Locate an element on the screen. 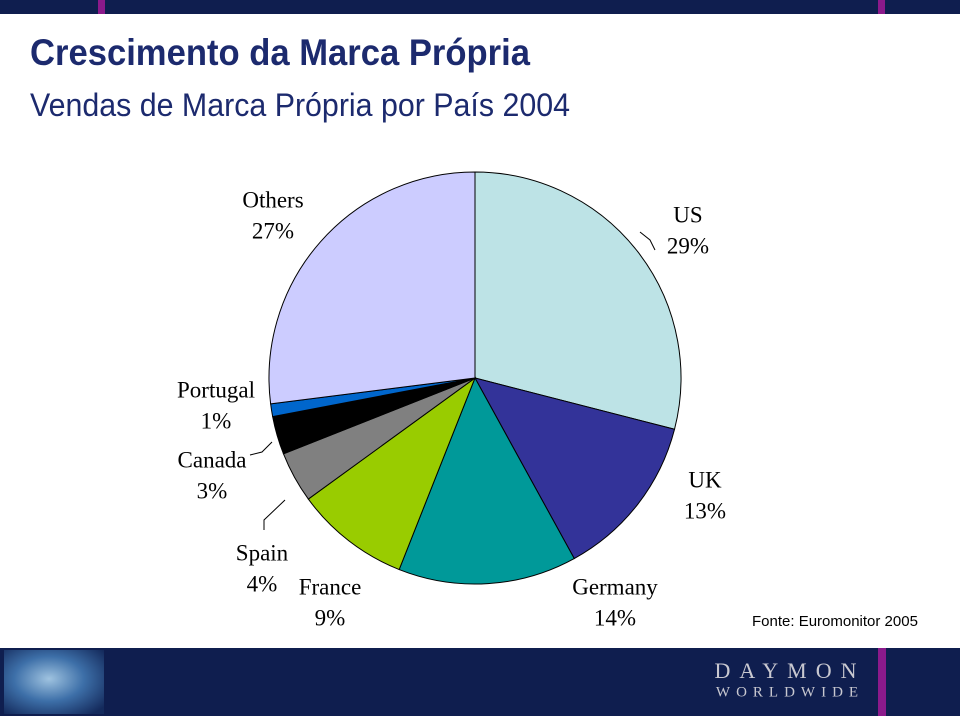  value-label: 3% is located at coordinates (212, 490).